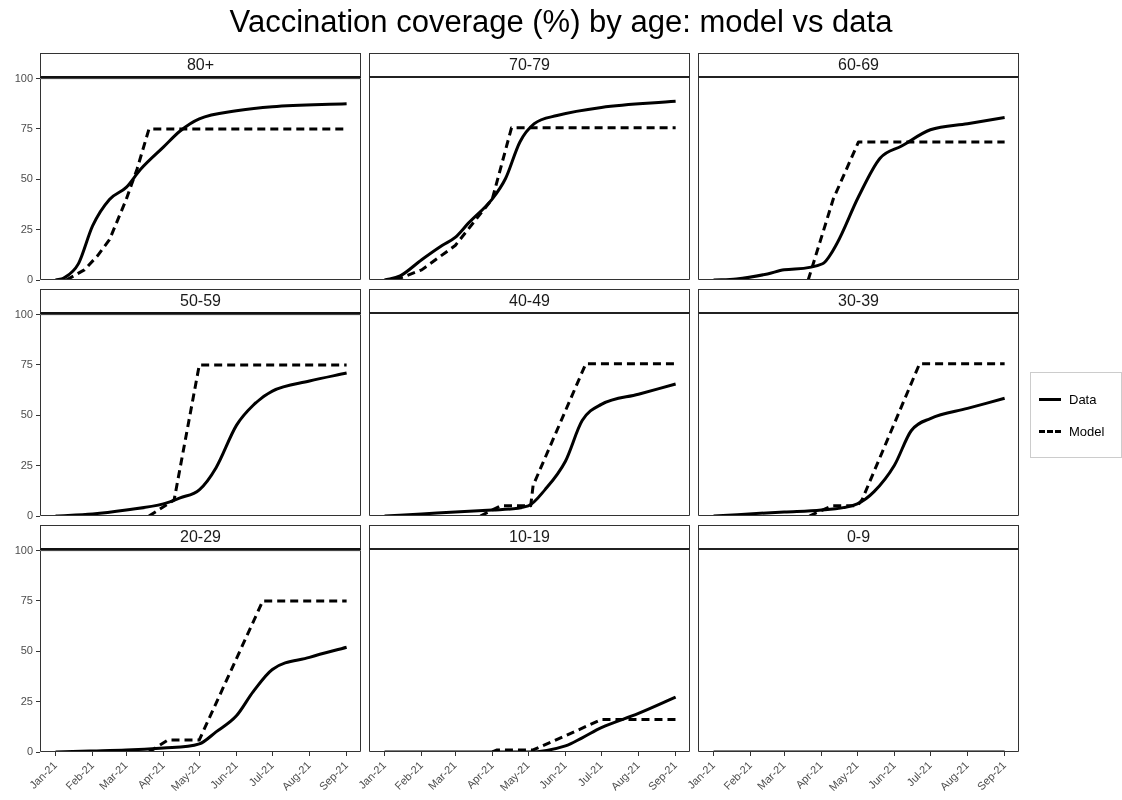  Describe the element at coordinates (561, 22) in the screenshot. I see `text: Vaccination coverage (%) by age: model vs data` at that location.